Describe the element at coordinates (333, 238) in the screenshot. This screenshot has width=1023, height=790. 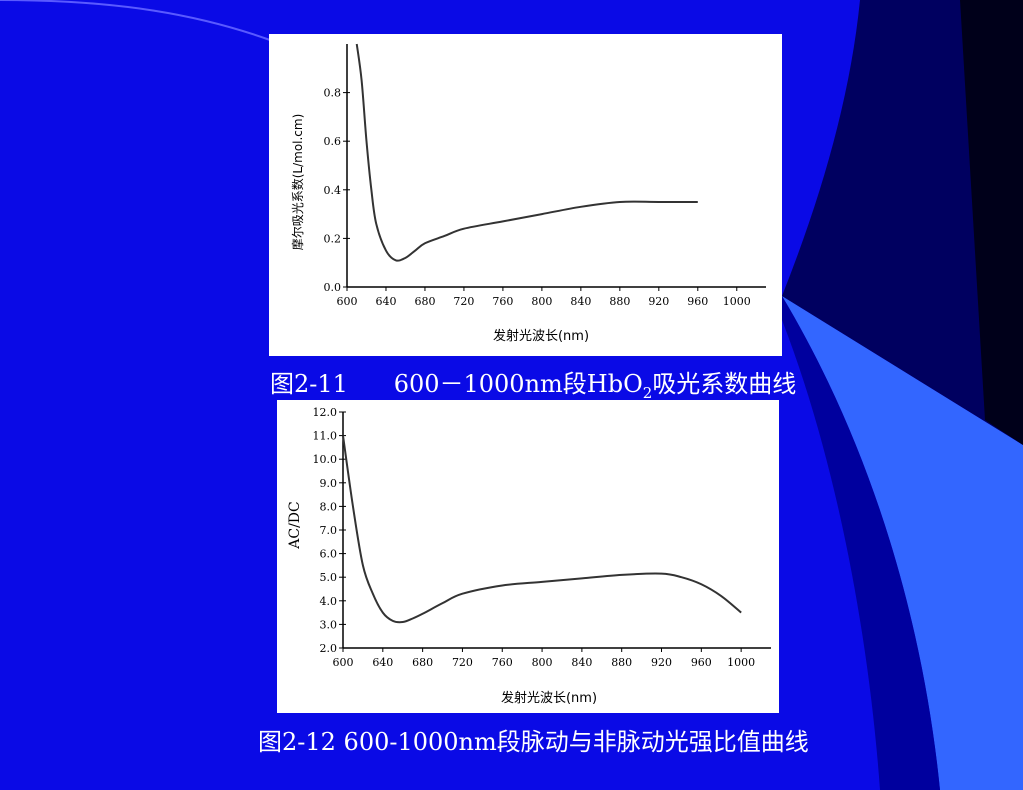
I see `c1-ytick-label-1: 0.2` at that location.